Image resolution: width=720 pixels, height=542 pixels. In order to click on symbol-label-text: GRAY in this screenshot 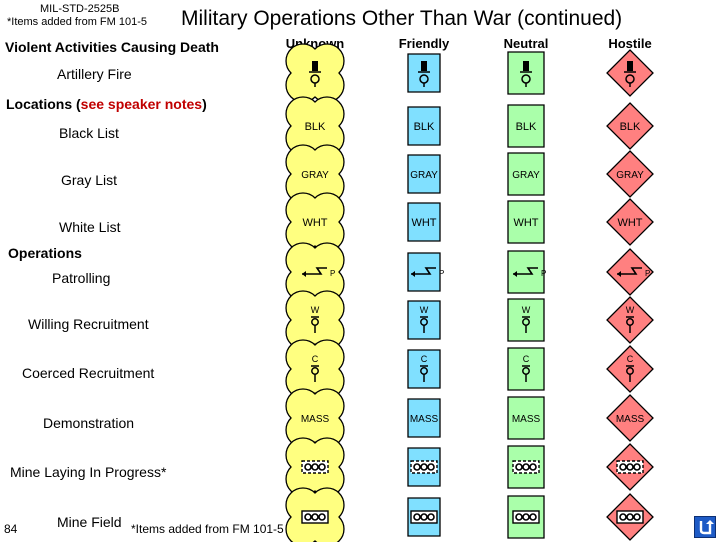, I will do `click(315, 175)`.